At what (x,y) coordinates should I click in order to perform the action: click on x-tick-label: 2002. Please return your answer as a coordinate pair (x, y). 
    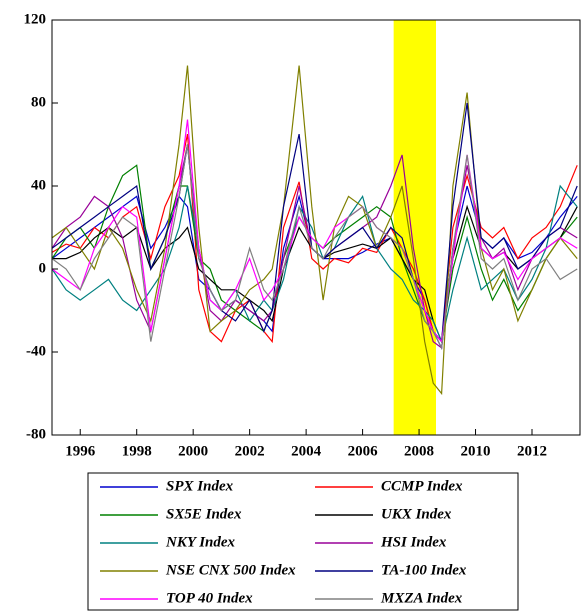
    Looking at the image, I should click on (250, 451).